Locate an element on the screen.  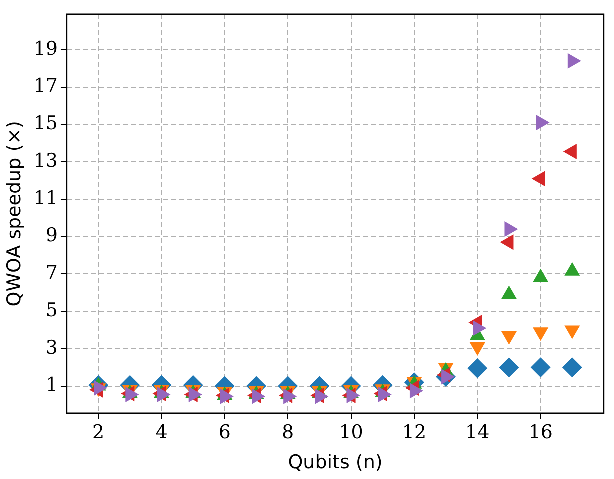
y-tick-label: 5 is located at coordinates (52, 310).